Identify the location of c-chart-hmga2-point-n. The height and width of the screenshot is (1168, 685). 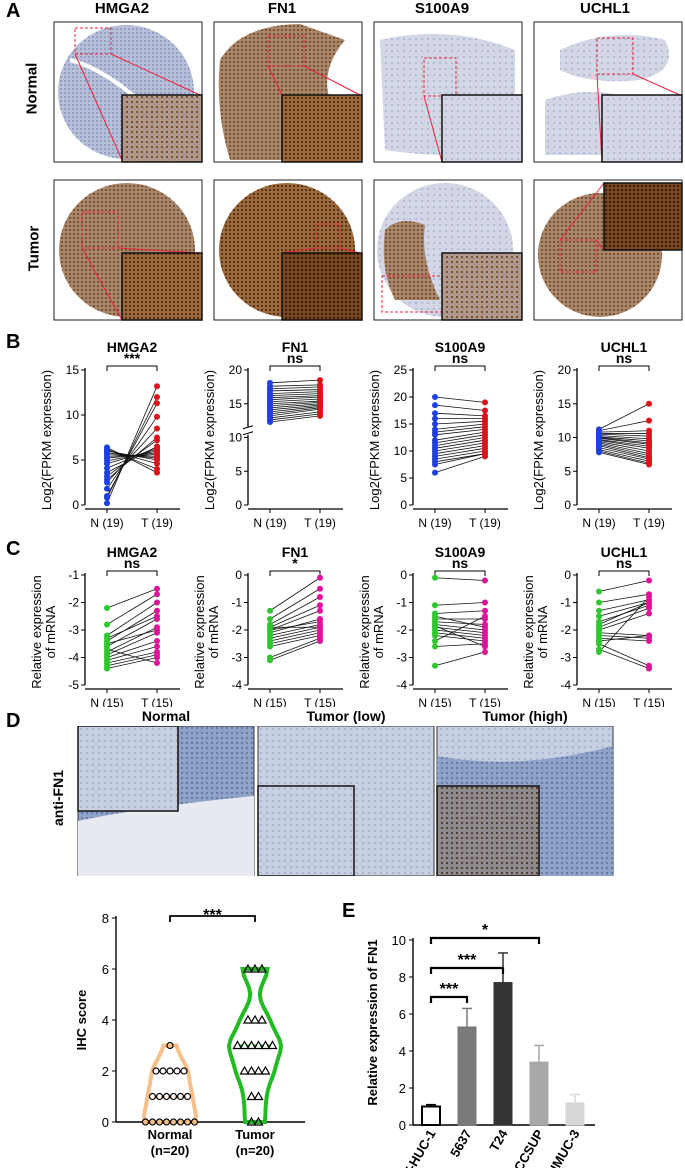
(107, 638).